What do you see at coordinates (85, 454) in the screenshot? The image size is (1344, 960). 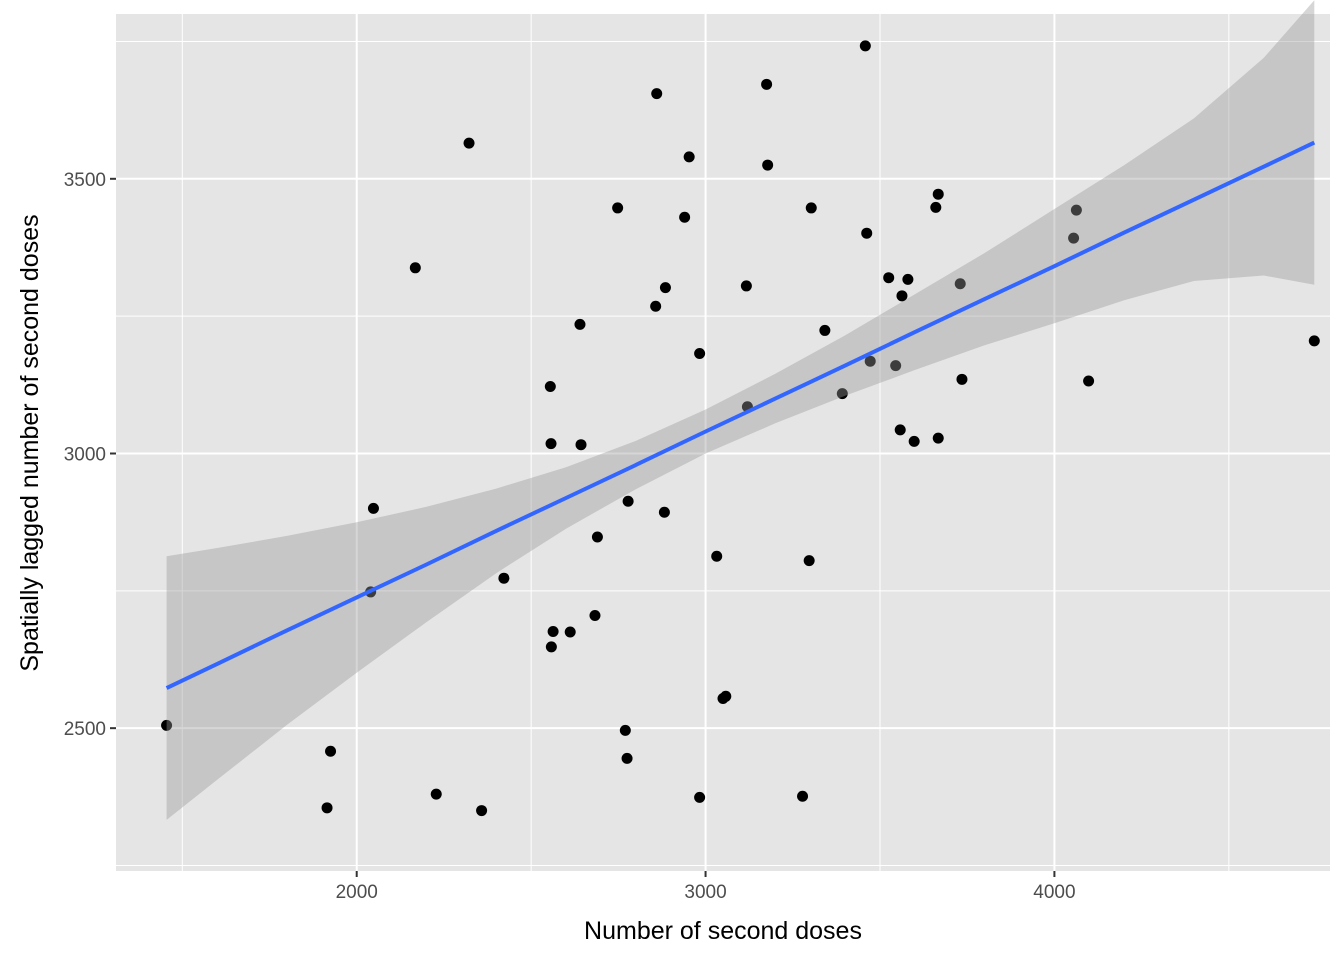 I see `y-tick-label: 3000` at bounding box center [85, 454].